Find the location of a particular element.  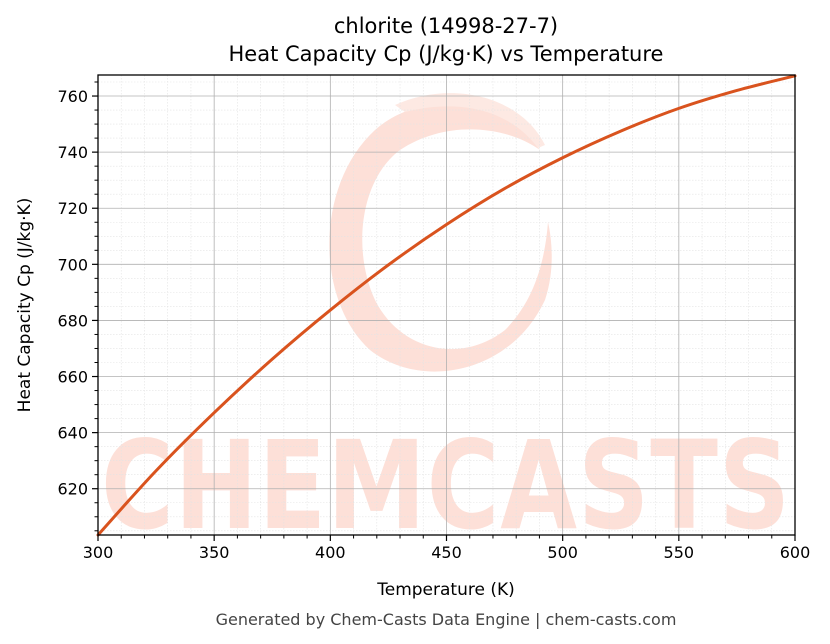

x-tick-label: 400 is located at coordinates (330, 552).